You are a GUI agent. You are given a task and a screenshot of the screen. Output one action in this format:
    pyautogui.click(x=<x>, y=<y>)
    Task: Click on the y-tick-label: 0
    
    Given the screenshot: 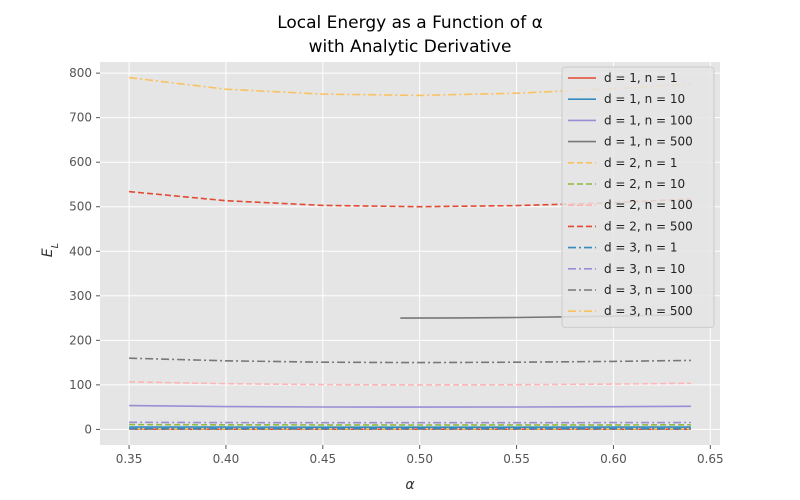 What is the action you would take?
    pyautogui.click(x=88, y=429)
    